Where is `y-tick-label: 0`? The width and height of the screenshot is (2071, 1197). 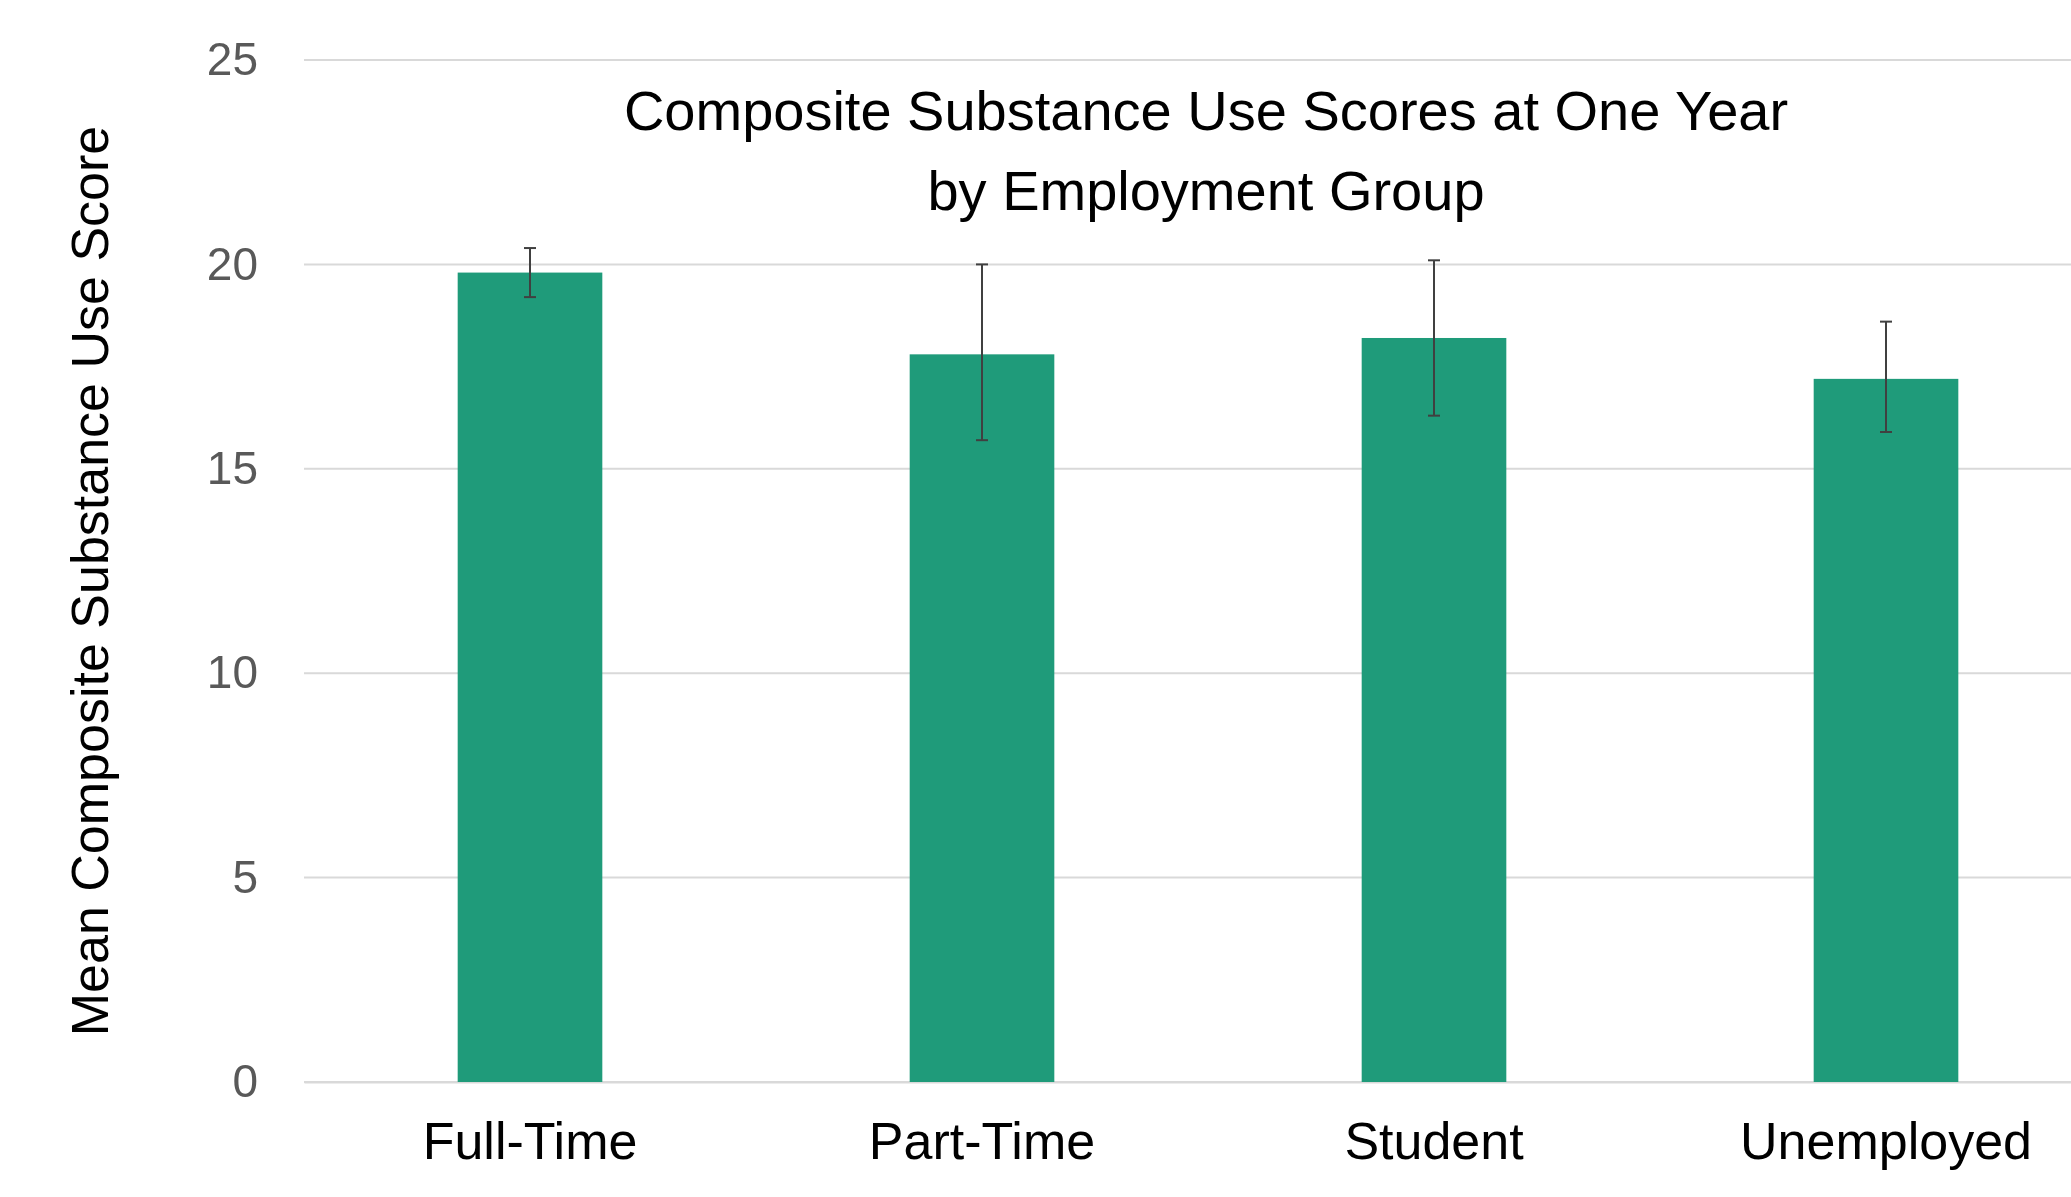
y-tick-label: 0 is located at coordinates (245, 1081).